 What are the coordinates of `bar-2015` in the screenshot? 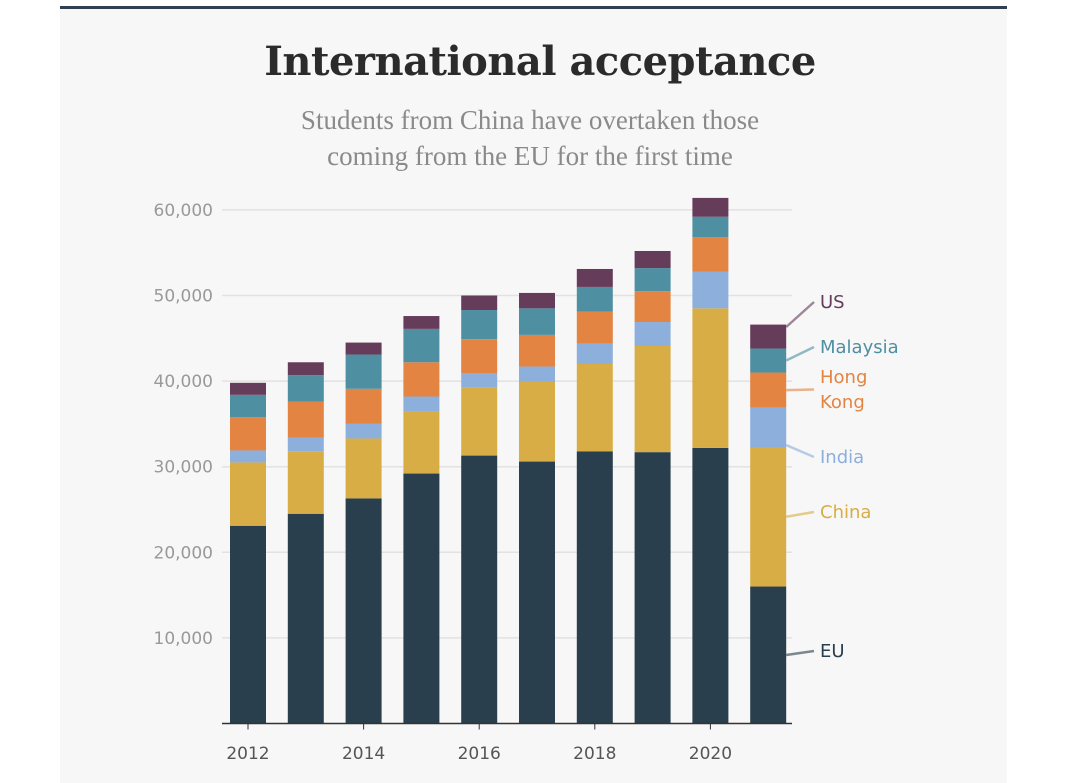 It's located at (421, 520).